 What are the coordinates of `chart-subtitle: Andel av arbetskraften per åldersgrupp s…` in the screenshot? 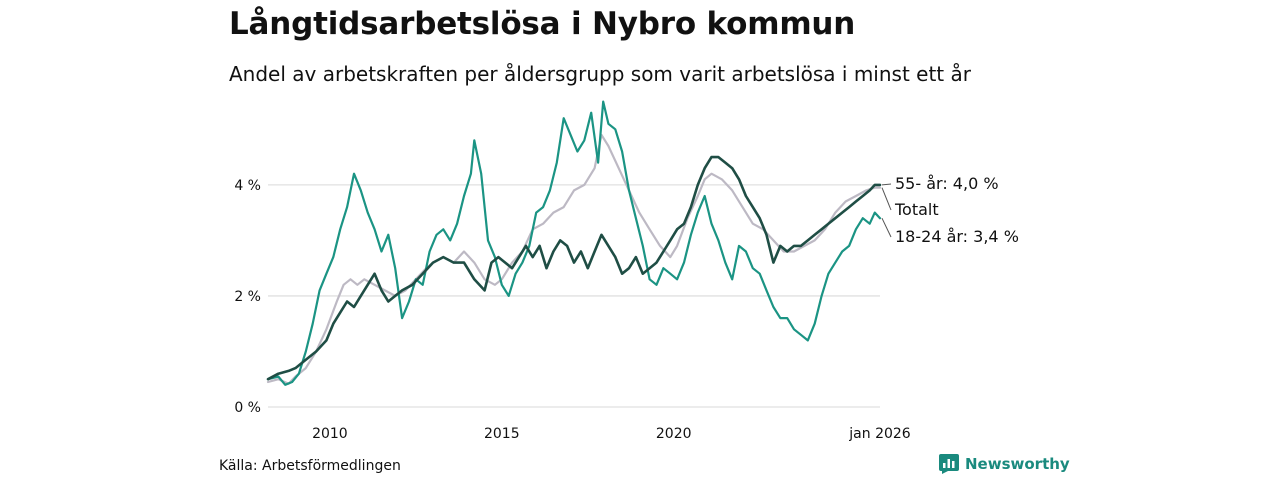 It's located at (600, 74).